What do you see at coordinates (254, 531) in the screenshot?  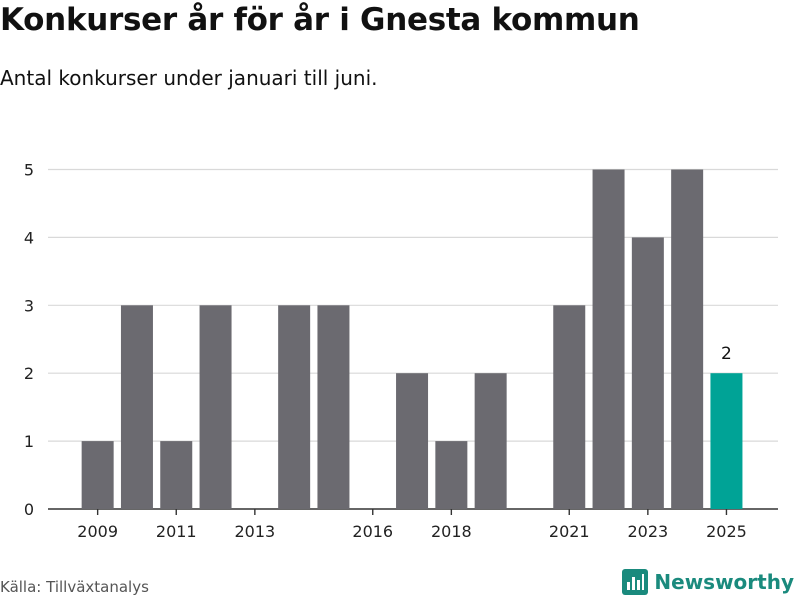 I see `x-tick-label: 2013` at bounding box center [254, 531].